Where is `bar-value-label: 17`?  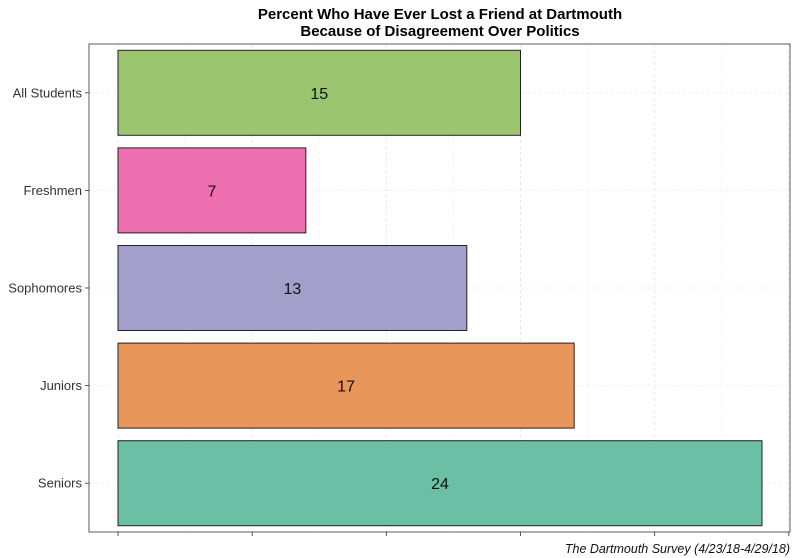
bar-value-label: 17 is located at coordinates (346, 387).